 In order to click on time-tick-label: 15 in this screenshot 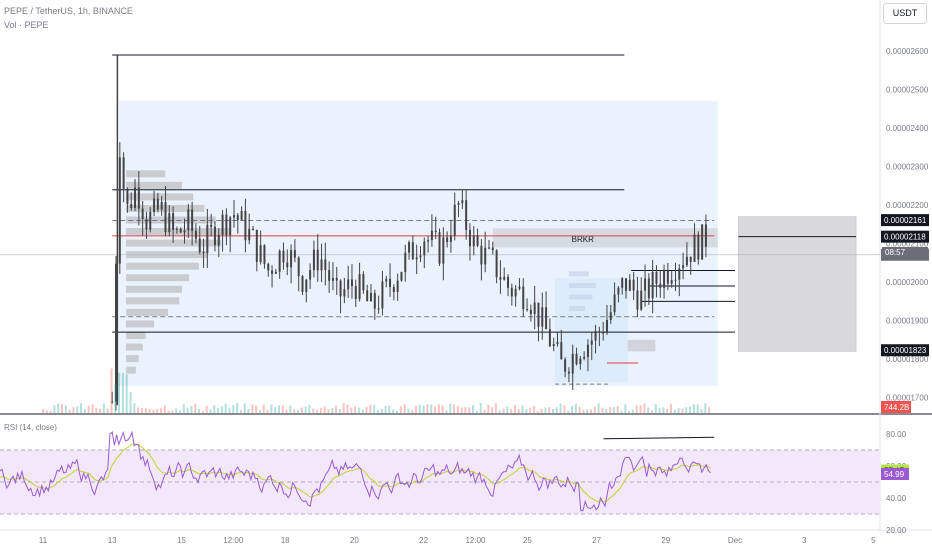, I will do `click(181, 540)`.